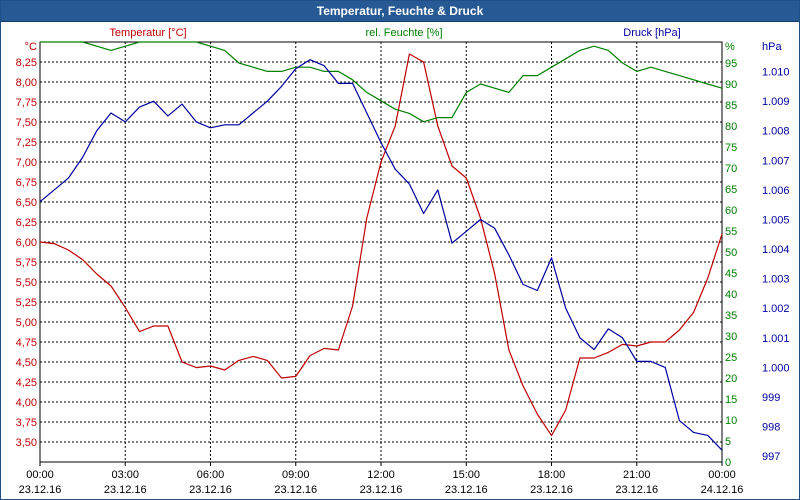 Image resolution: width=800 pixels, height=500 pixels. I want to click on humidity-tick-label: 15, so click(731, 400).